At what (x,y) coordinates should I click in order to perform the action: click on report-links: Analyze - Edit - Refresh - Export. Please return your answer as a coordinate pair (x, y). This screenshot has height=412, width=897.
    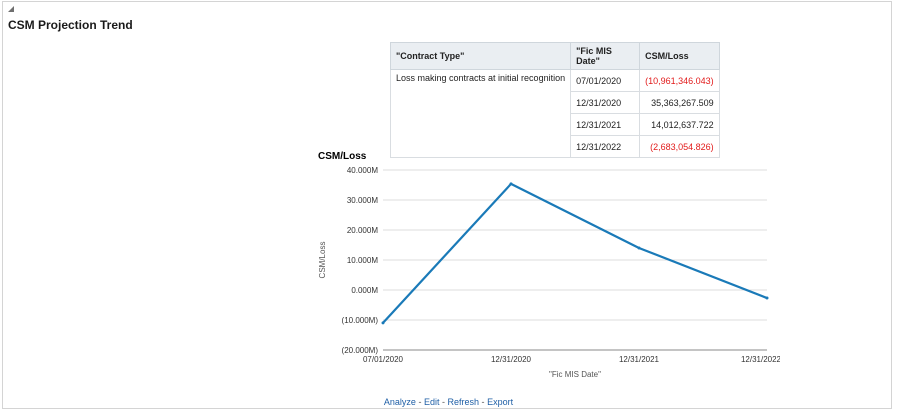
    Looking at the image, I should click on (448, 402).